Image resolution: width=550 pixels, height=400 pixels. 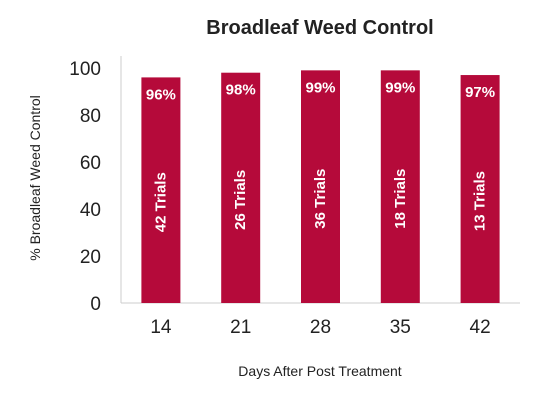 What do you see at coordinates (90, 116) in the screenshot?
I see `y-tick-label: 80` at bounding box center [90, 116].